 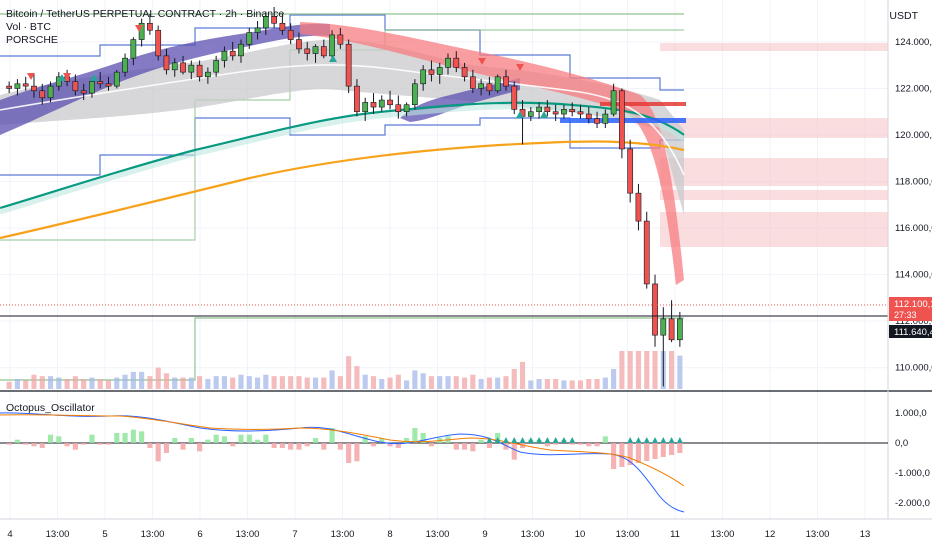 What do you see at coordinates (9, 534) in the screenshot?
I see `time-tick-label: 4` at bounding box center [9, 534].